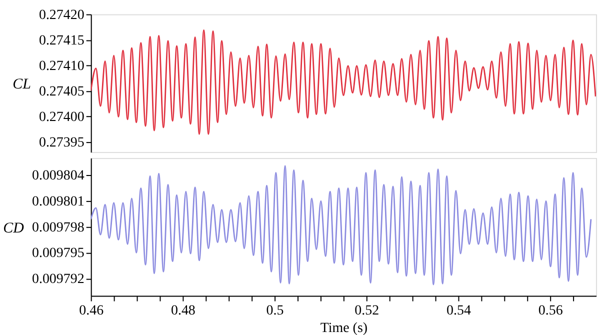 The image size is (600, 335). What do you see at coordinates (58, 202) in the screenshot?
I see `y-tick-label: 0.009801` at bounding box center [58, 202].